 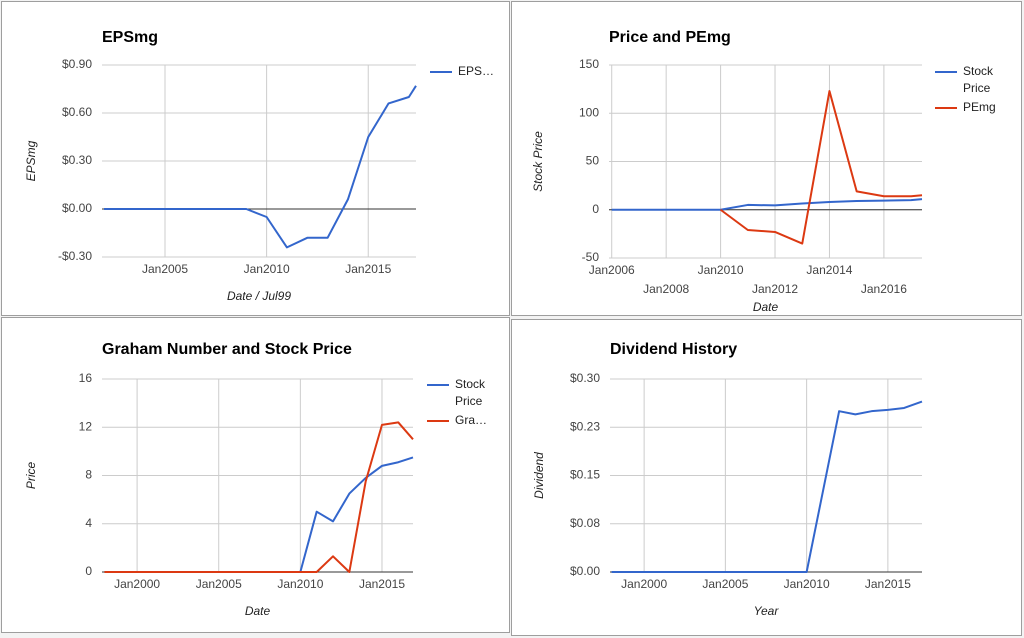 I want to click on y-tick-label: 16, so click(x=86, y=378).